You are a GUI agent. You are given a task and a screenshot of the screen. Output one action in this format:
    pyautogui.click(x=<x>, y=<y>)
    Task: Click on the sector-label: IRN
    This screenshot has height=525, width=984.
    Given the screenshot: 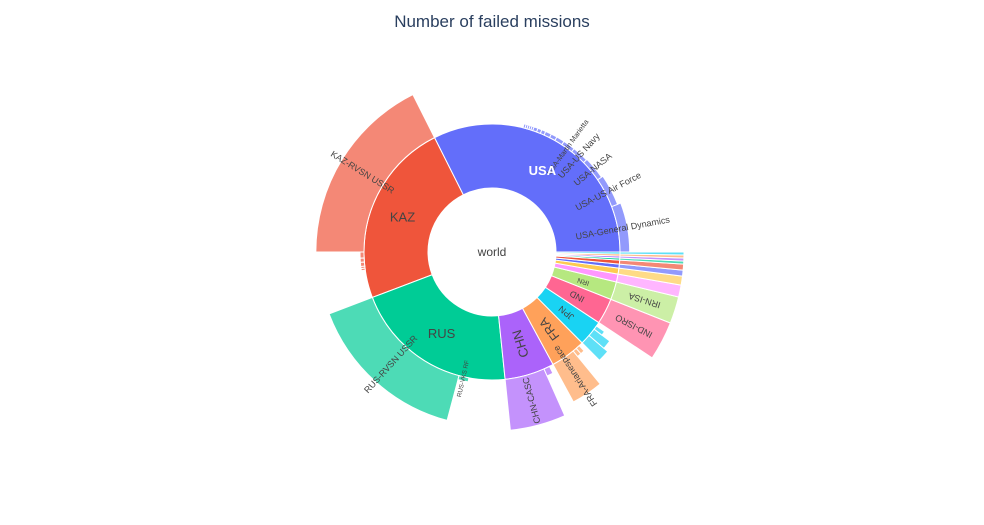 What is the action you would take?
    pyautogui.click(x=584, y=281)
    